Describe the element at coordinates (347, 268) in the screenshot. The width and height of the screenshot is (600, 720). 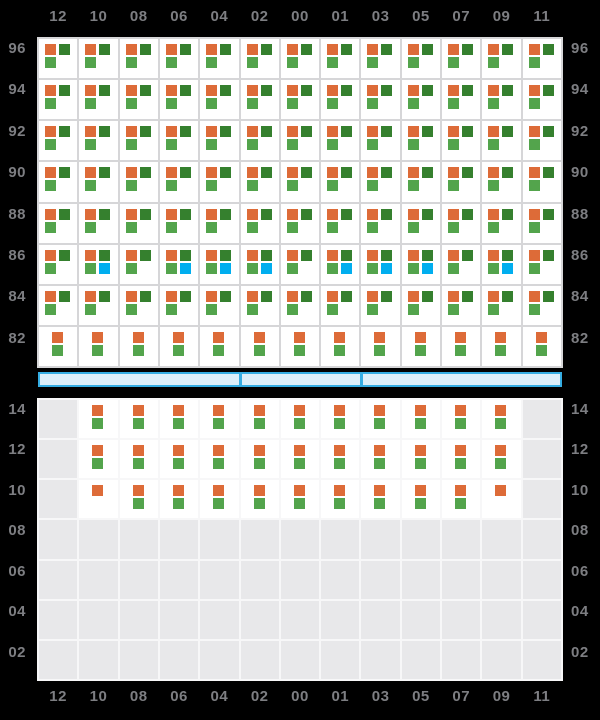
I see `blue-mark` at that location.